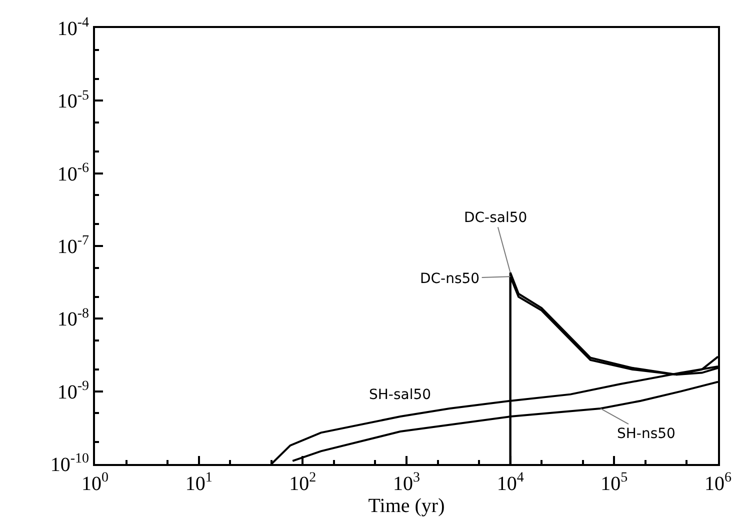 The height and width of the screenshot is (519, 736). What do you see at coordinates (718, 482) in the screenshot?
I see `x-tick-label: 10$^{6}$` at bounding box center [718, 482].